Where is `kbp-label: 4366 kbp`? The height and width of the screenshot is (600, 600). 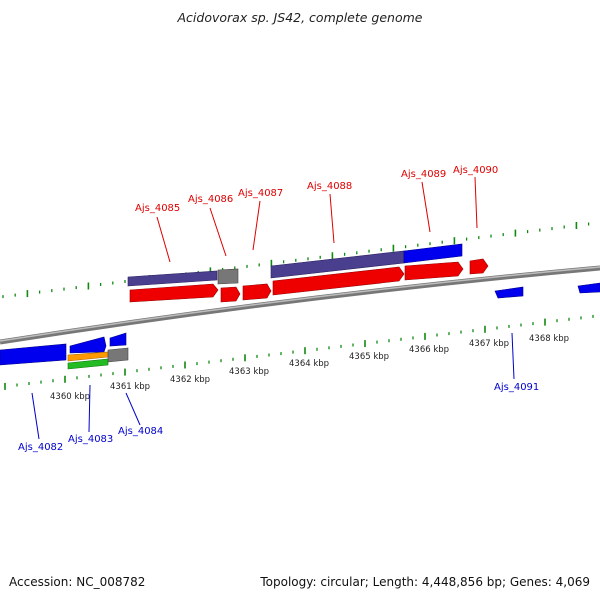
kbp-label: 4366 kbp is located at coordinates (429, 350).